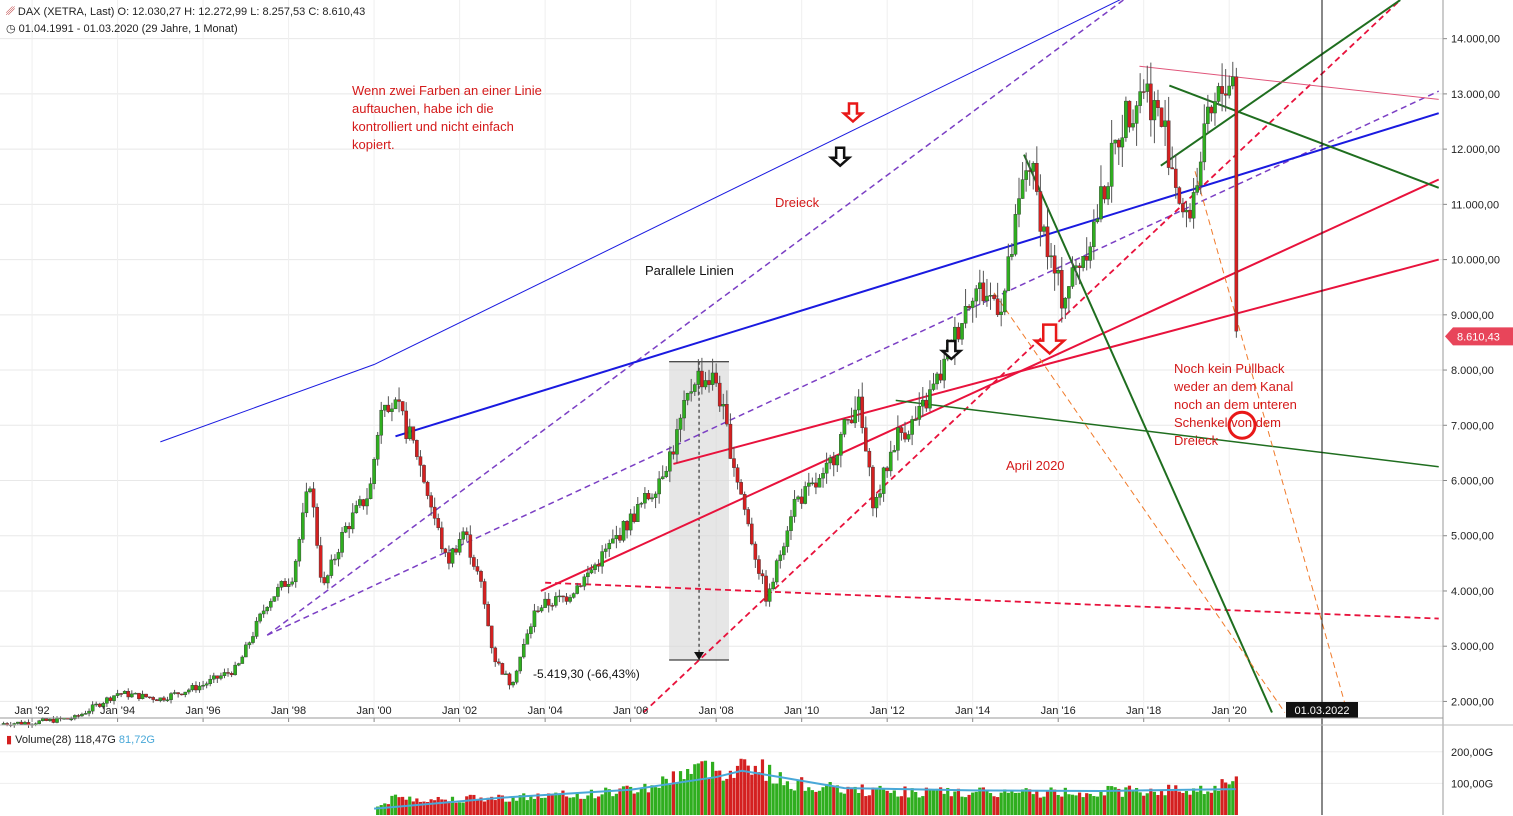 This screenshot has height=816, width=1513. What do you see at coordinates (1242, 425) in the screenshot?
I see `highlight-circle` at bounding box center [1242, 425].